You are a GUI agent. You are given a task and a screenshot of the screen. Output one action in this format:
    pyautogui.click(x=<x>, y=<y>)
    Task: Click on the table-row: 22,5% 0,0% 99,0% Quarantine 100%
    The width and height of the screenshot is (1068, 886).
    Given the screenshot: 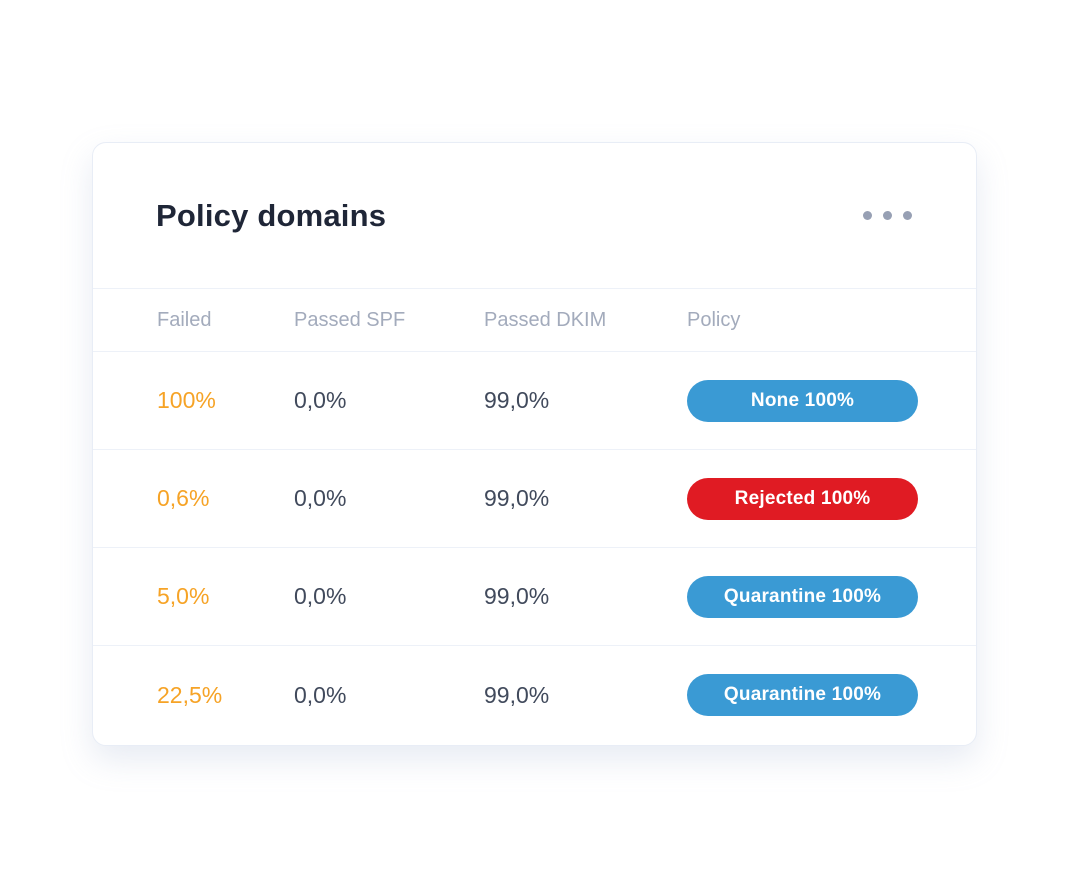 What is the action you would take?
    pyautogui.click(x=534, y=695)
    